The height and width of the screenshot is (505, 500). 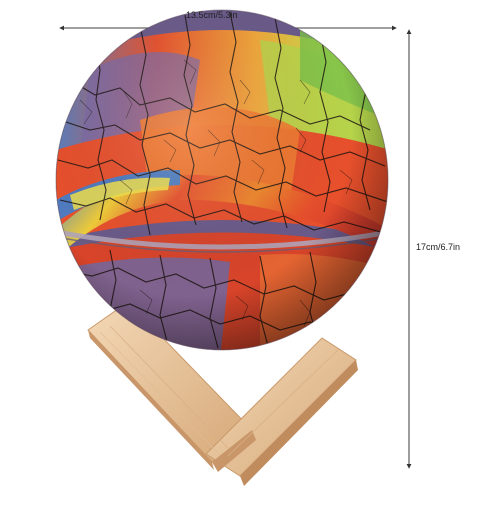 What do you see at coordinates (438, 247) in the screenshot?
I see `height-dimension-label: 17cm/6.7in` at bounding box center [438, 247].